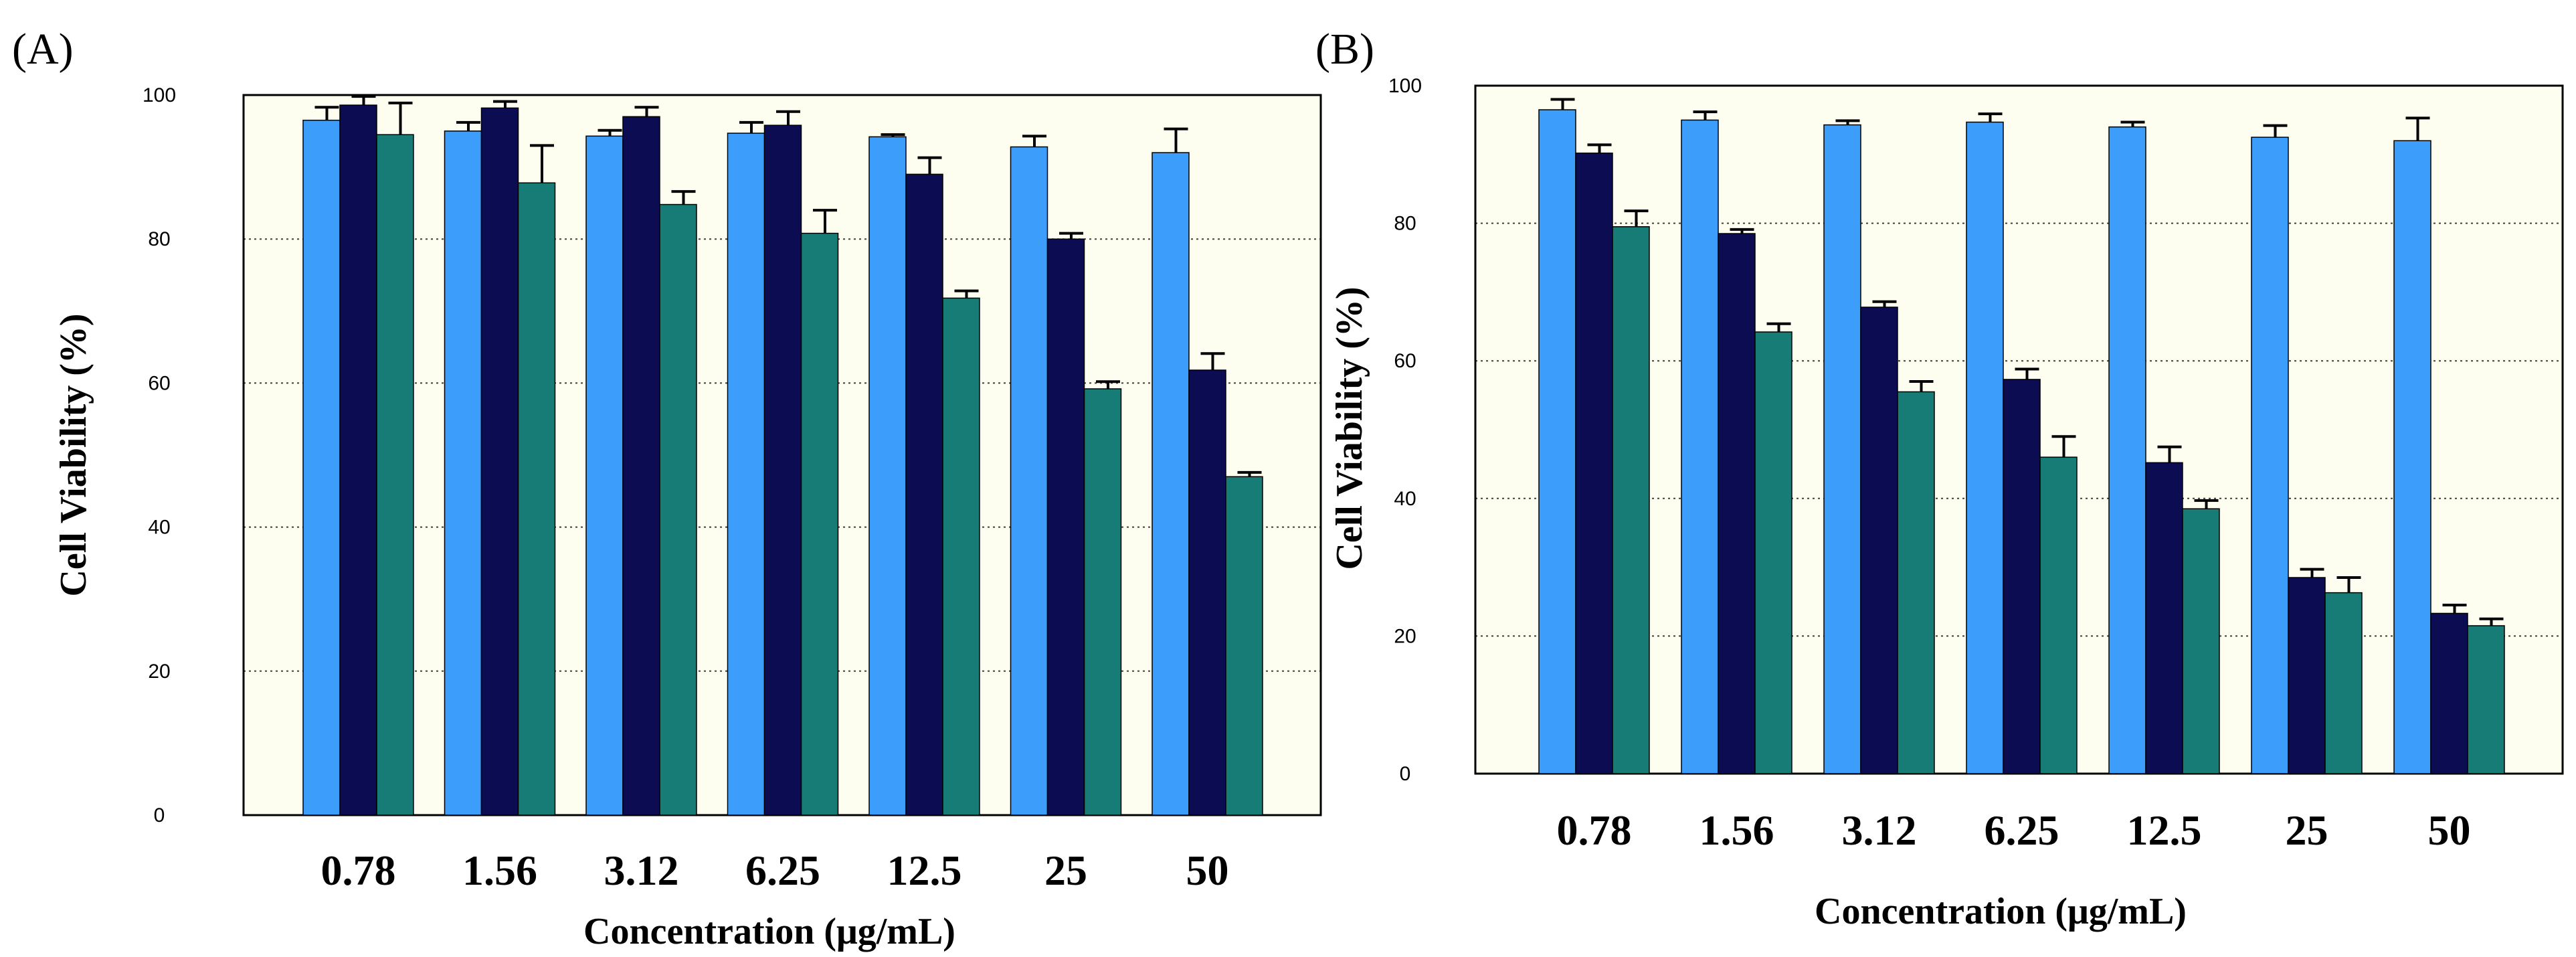  Describe the element at coordinates (358, 460) in the screenshot. I see `panel-a-series-2-0-78-bar` at that location.